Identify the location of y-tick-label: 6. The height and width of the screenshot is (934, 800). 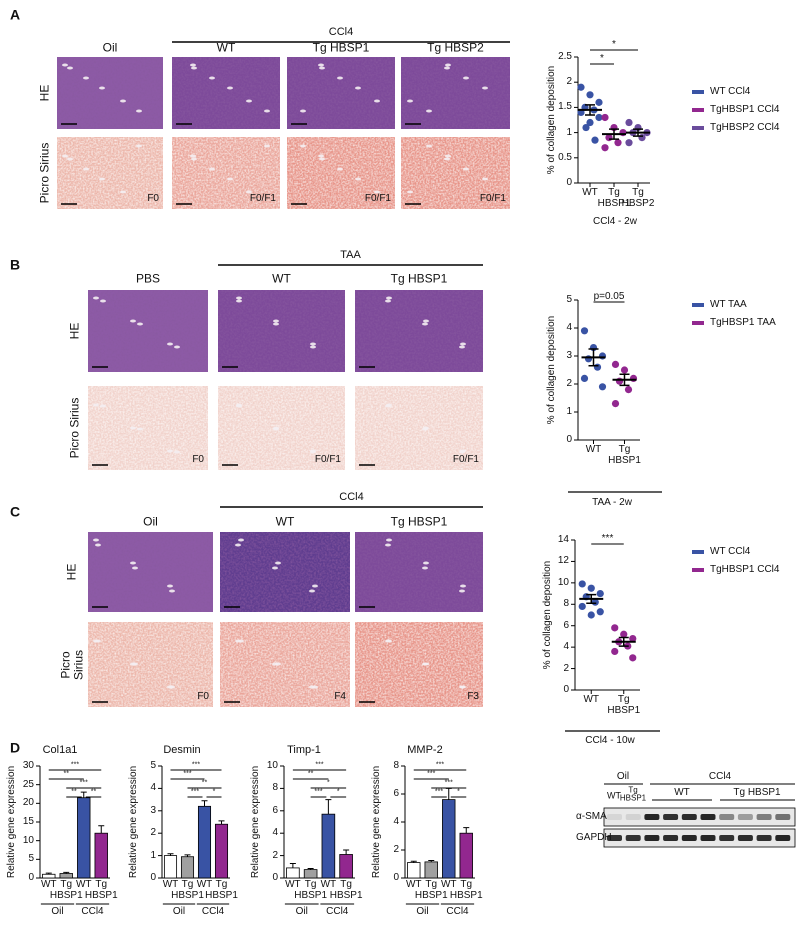
(275, 810).